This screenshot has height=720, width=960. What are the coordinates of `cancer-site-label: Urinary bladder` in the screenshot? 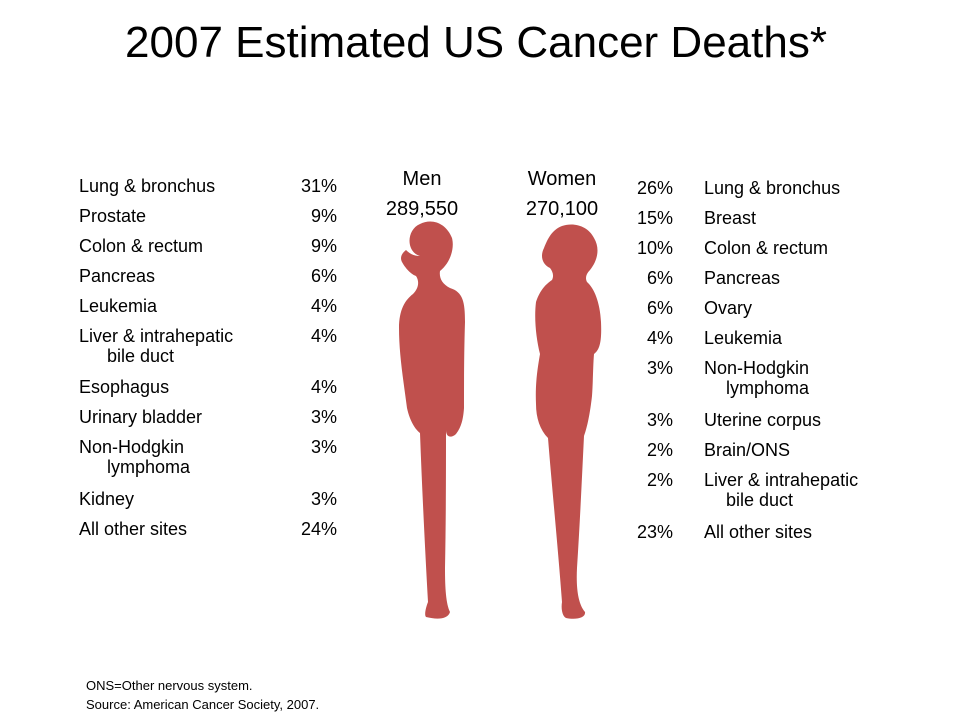 It's located at (141, 417).